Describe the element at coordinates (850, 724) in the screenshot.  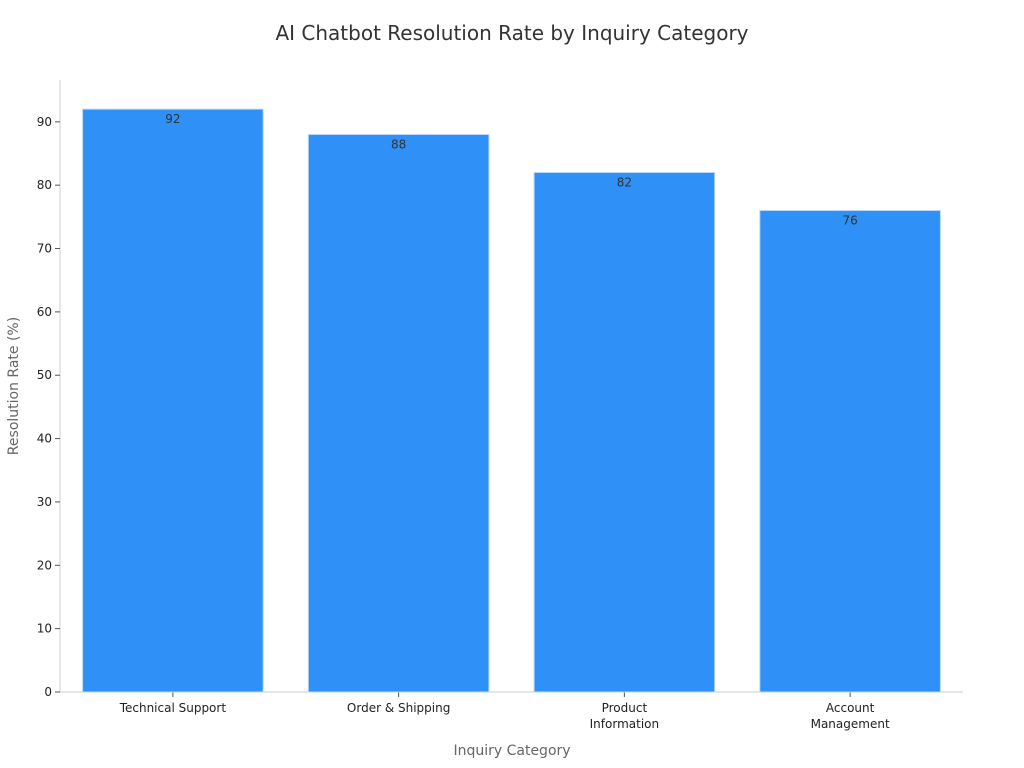
I see `x-tick-label-line: Management` at that location.